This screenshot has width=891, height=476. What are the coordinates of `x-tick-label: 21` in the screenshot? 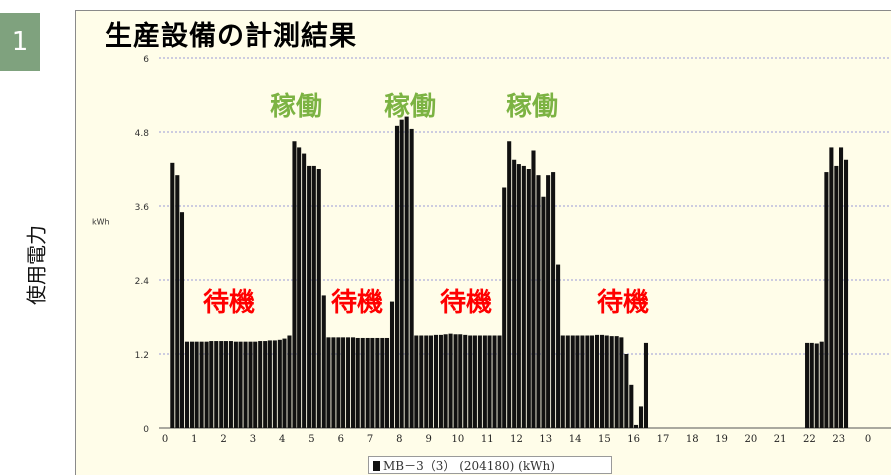 It's located at (780, 439).